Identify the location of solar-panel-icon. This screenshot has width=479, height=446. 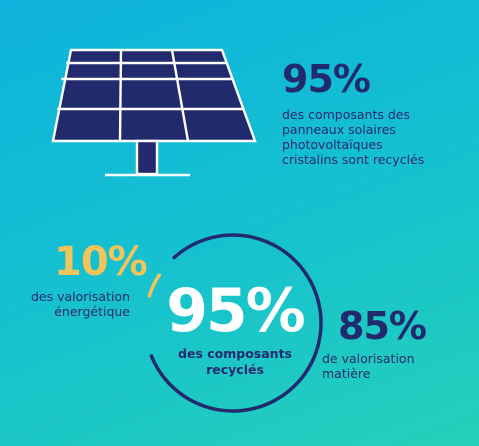
(154, 112).